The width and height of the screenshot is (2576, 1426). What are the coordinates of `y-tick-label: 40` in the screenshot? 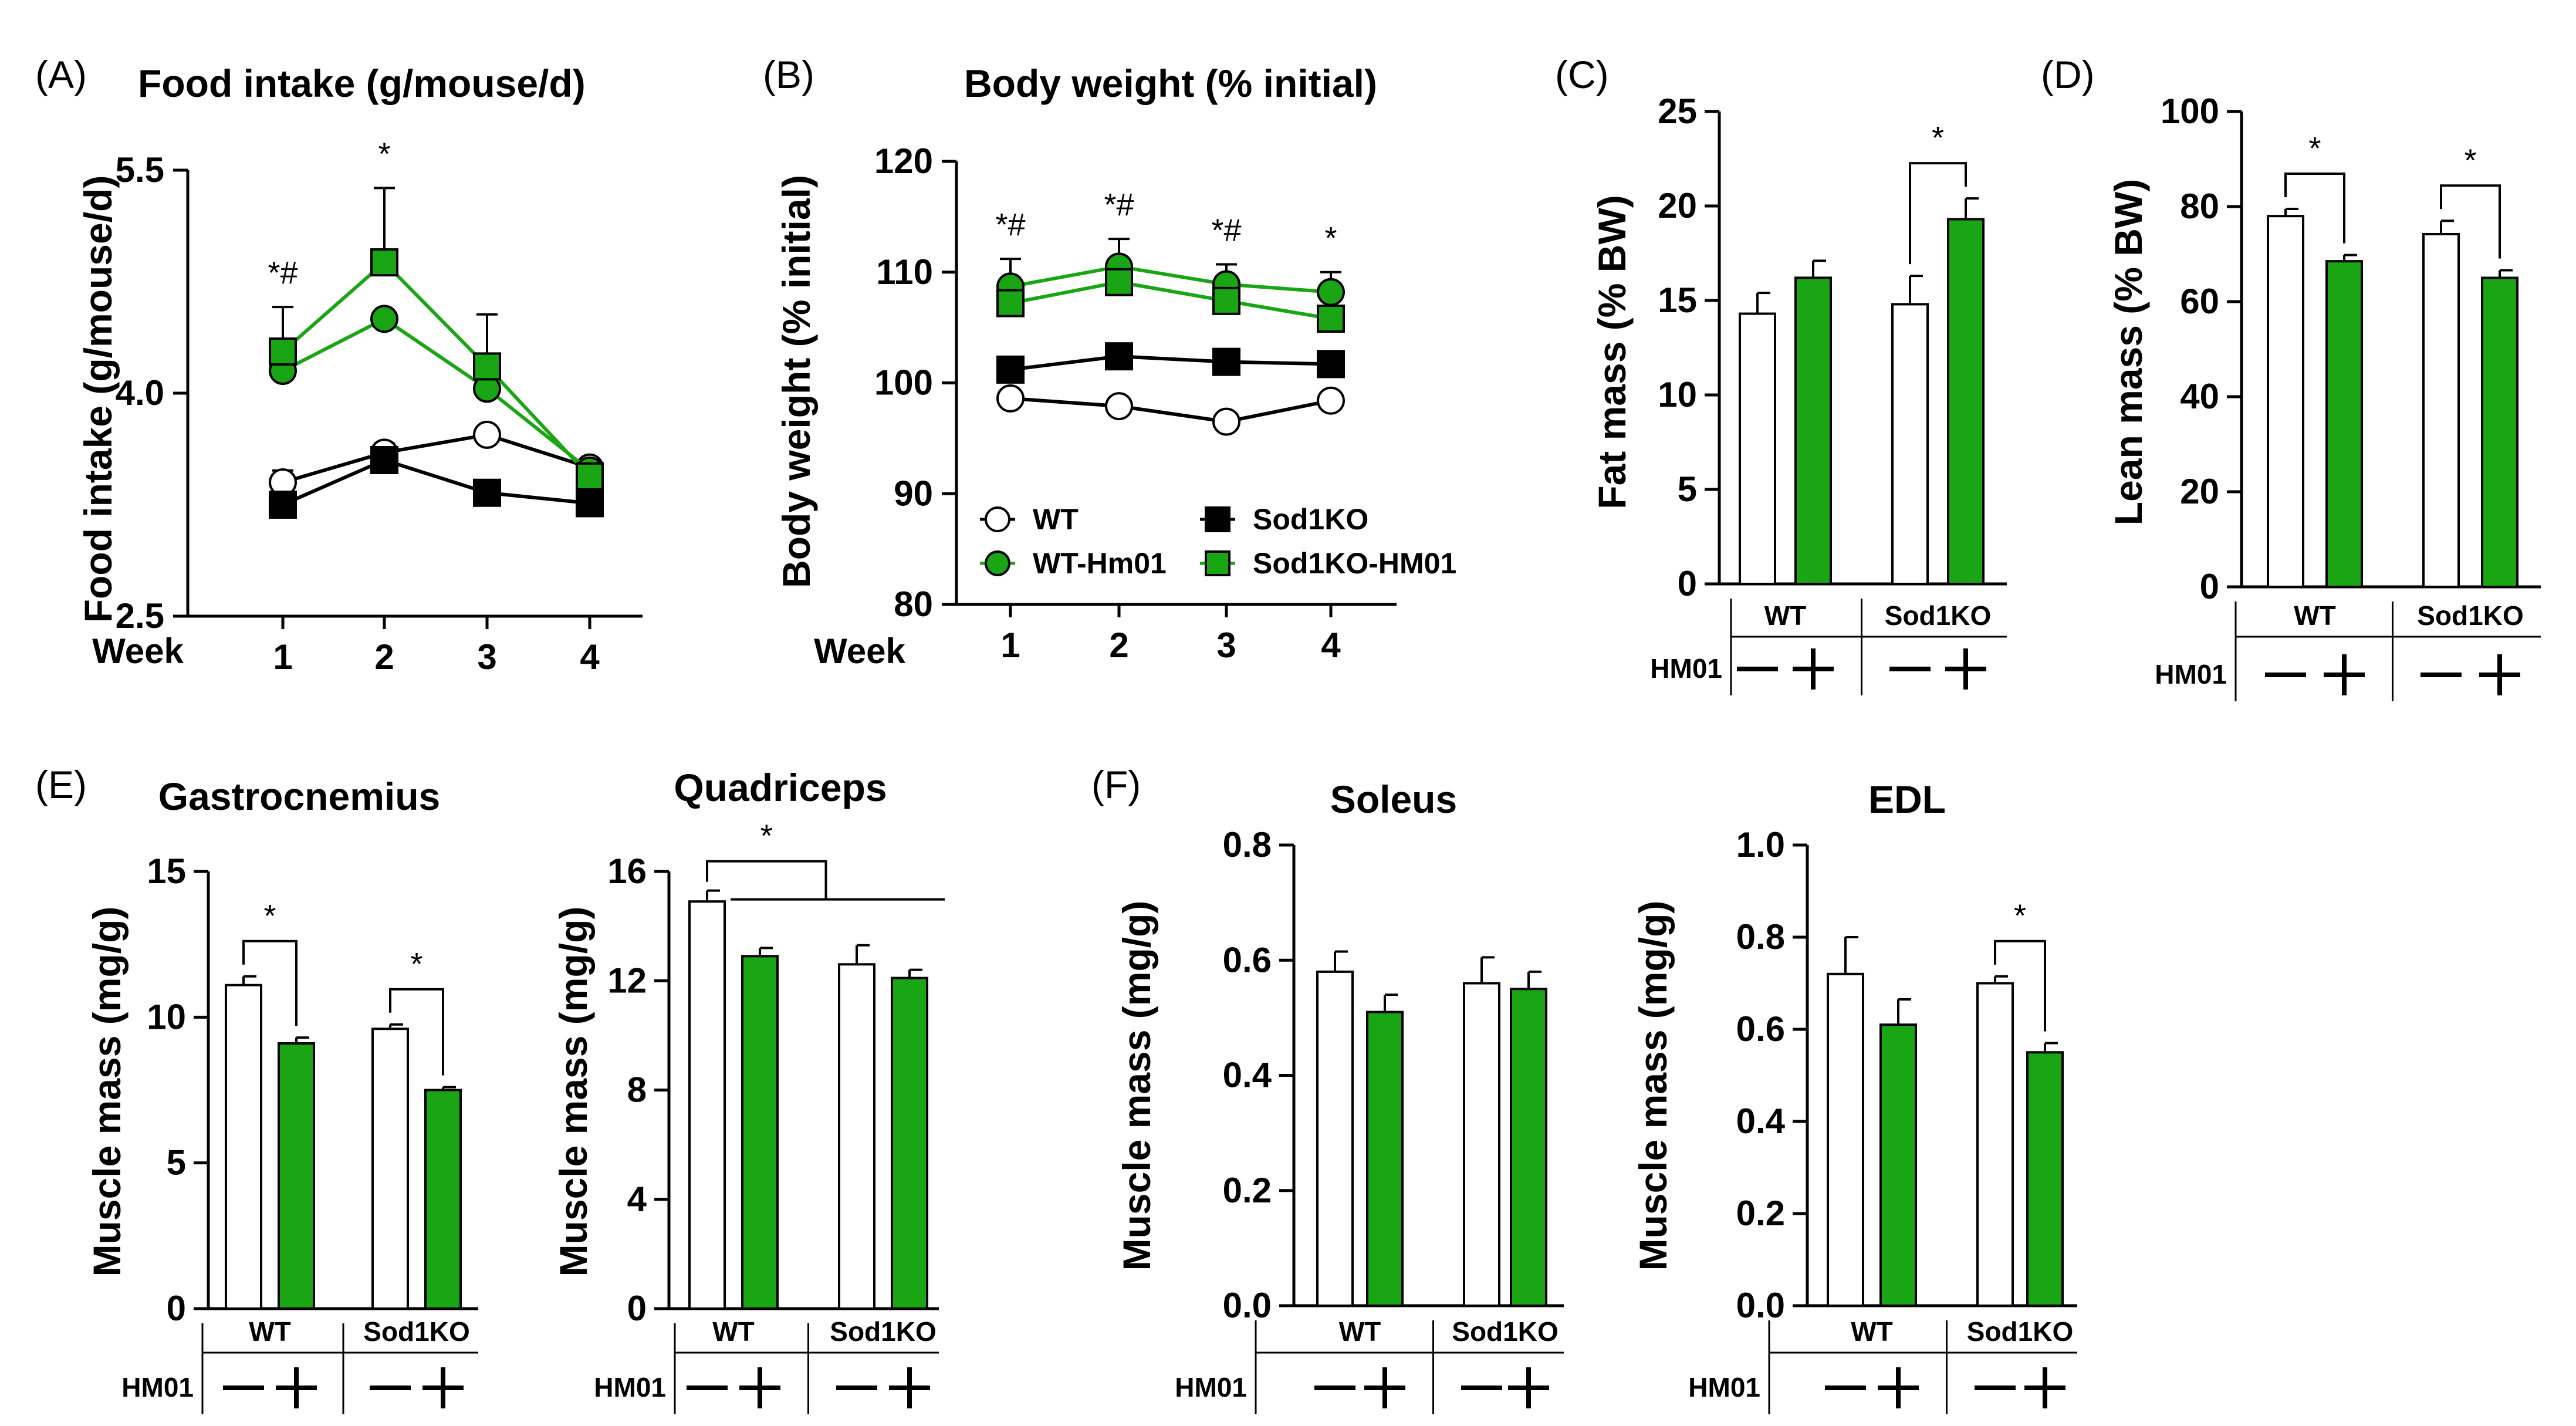 It's located at (2199, 396).